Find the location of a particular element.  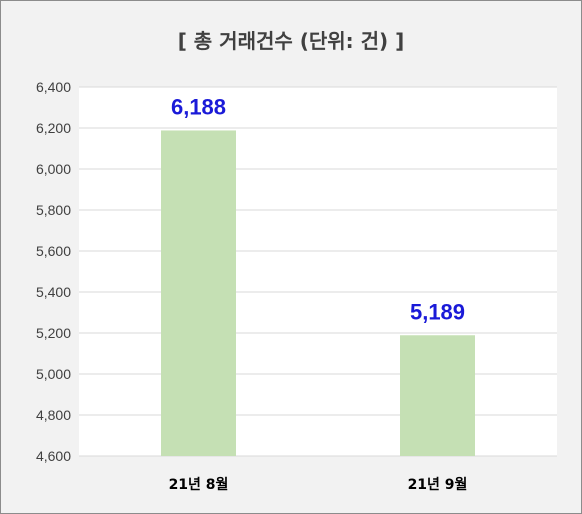

y-tick-label: 4,600 is located at coordinates (53, 456).